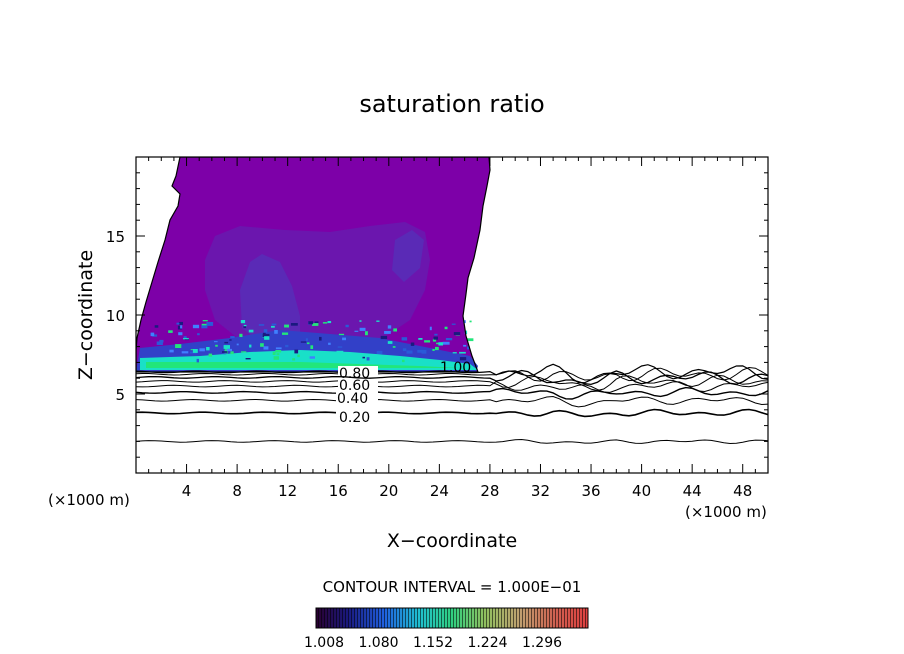 The width and height of the screenshot is (904, 654). Describe the element at coordinates (324, 643) in the screenshot. I see `colorbar-tick-label: 1.008` at that location.